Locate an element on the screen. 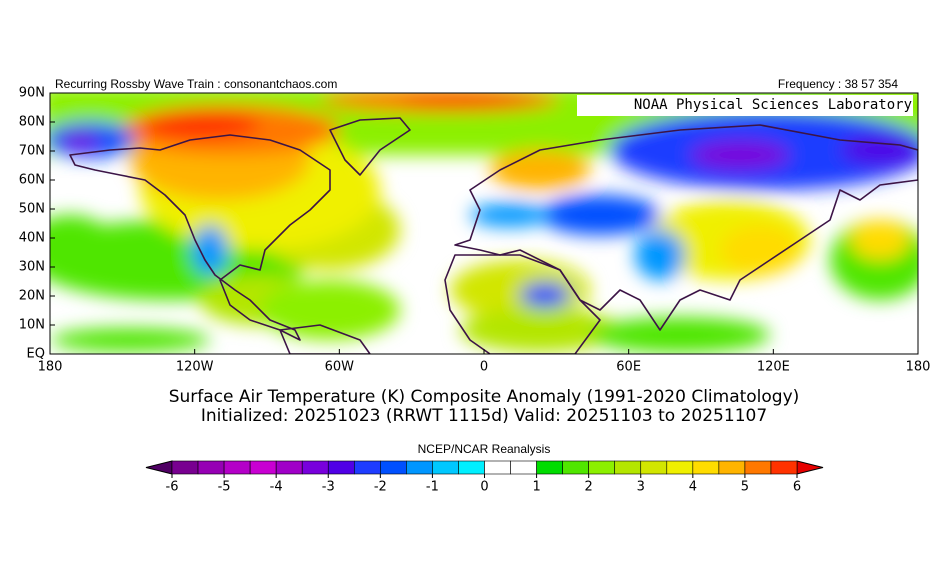  colorbar-tick-label: -2 is located at coordinates (380, 487).